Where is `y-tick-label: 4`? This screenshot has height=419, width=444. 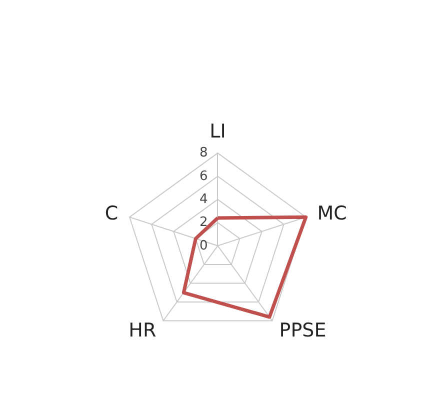 y-tick-label: 4 is located at coordinates (203, 199).